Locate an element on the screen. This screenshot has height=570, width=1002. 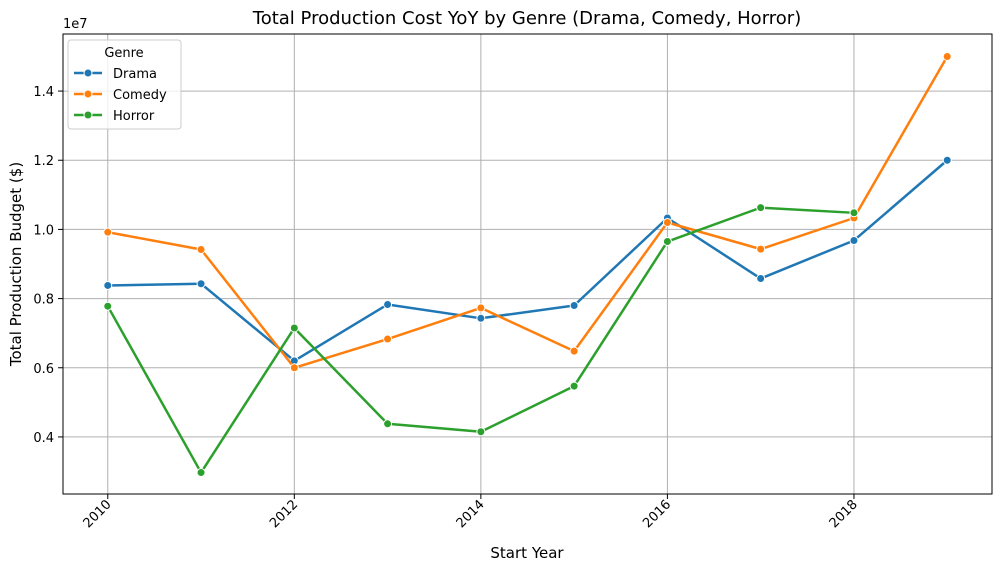
y-tick-label: 0.6 is located at coordinates (43, 369).